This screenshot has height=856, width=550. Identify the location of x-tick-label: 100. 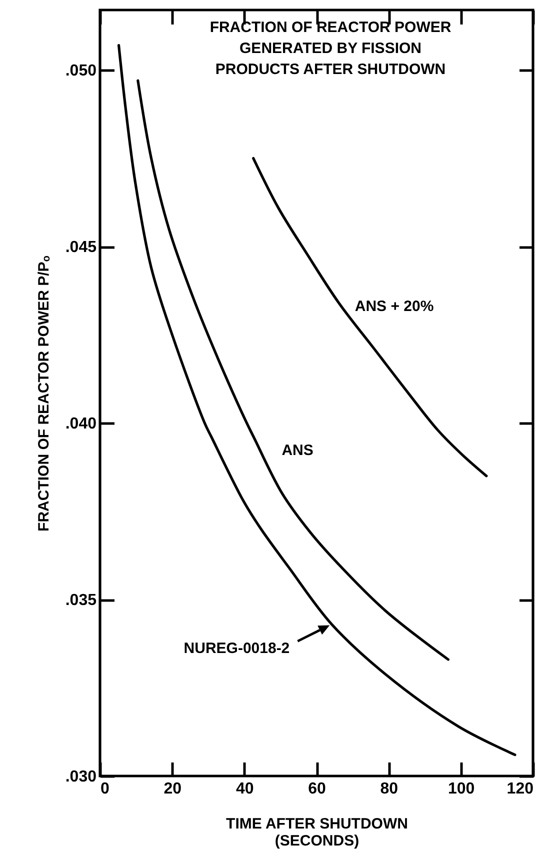
(461, 789).